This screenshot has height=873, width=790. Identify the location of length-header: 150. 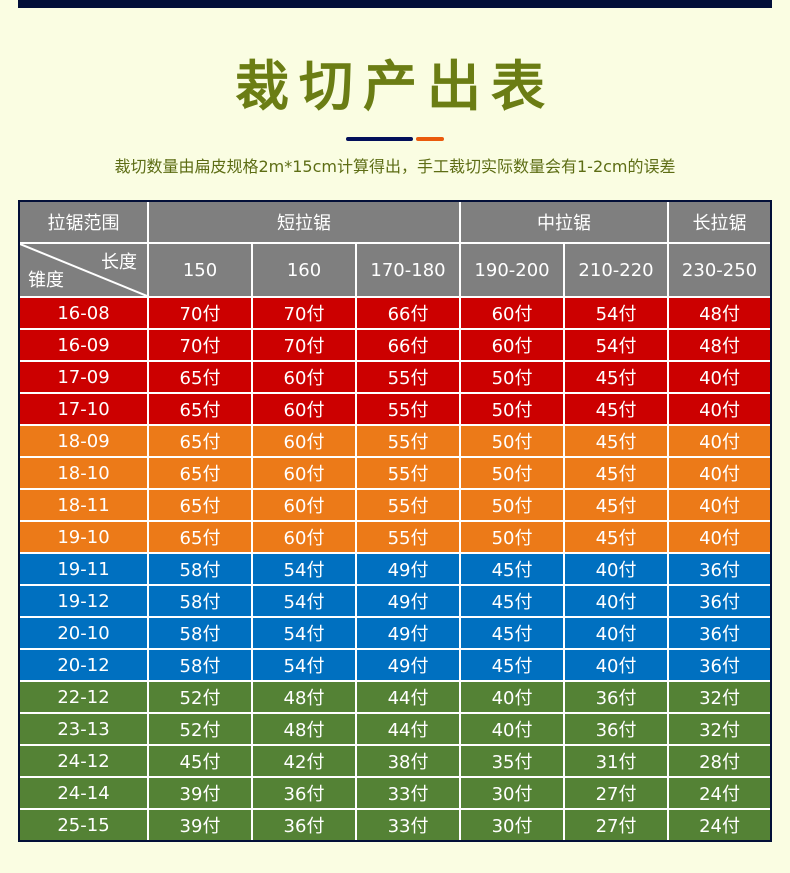
(200, 270).